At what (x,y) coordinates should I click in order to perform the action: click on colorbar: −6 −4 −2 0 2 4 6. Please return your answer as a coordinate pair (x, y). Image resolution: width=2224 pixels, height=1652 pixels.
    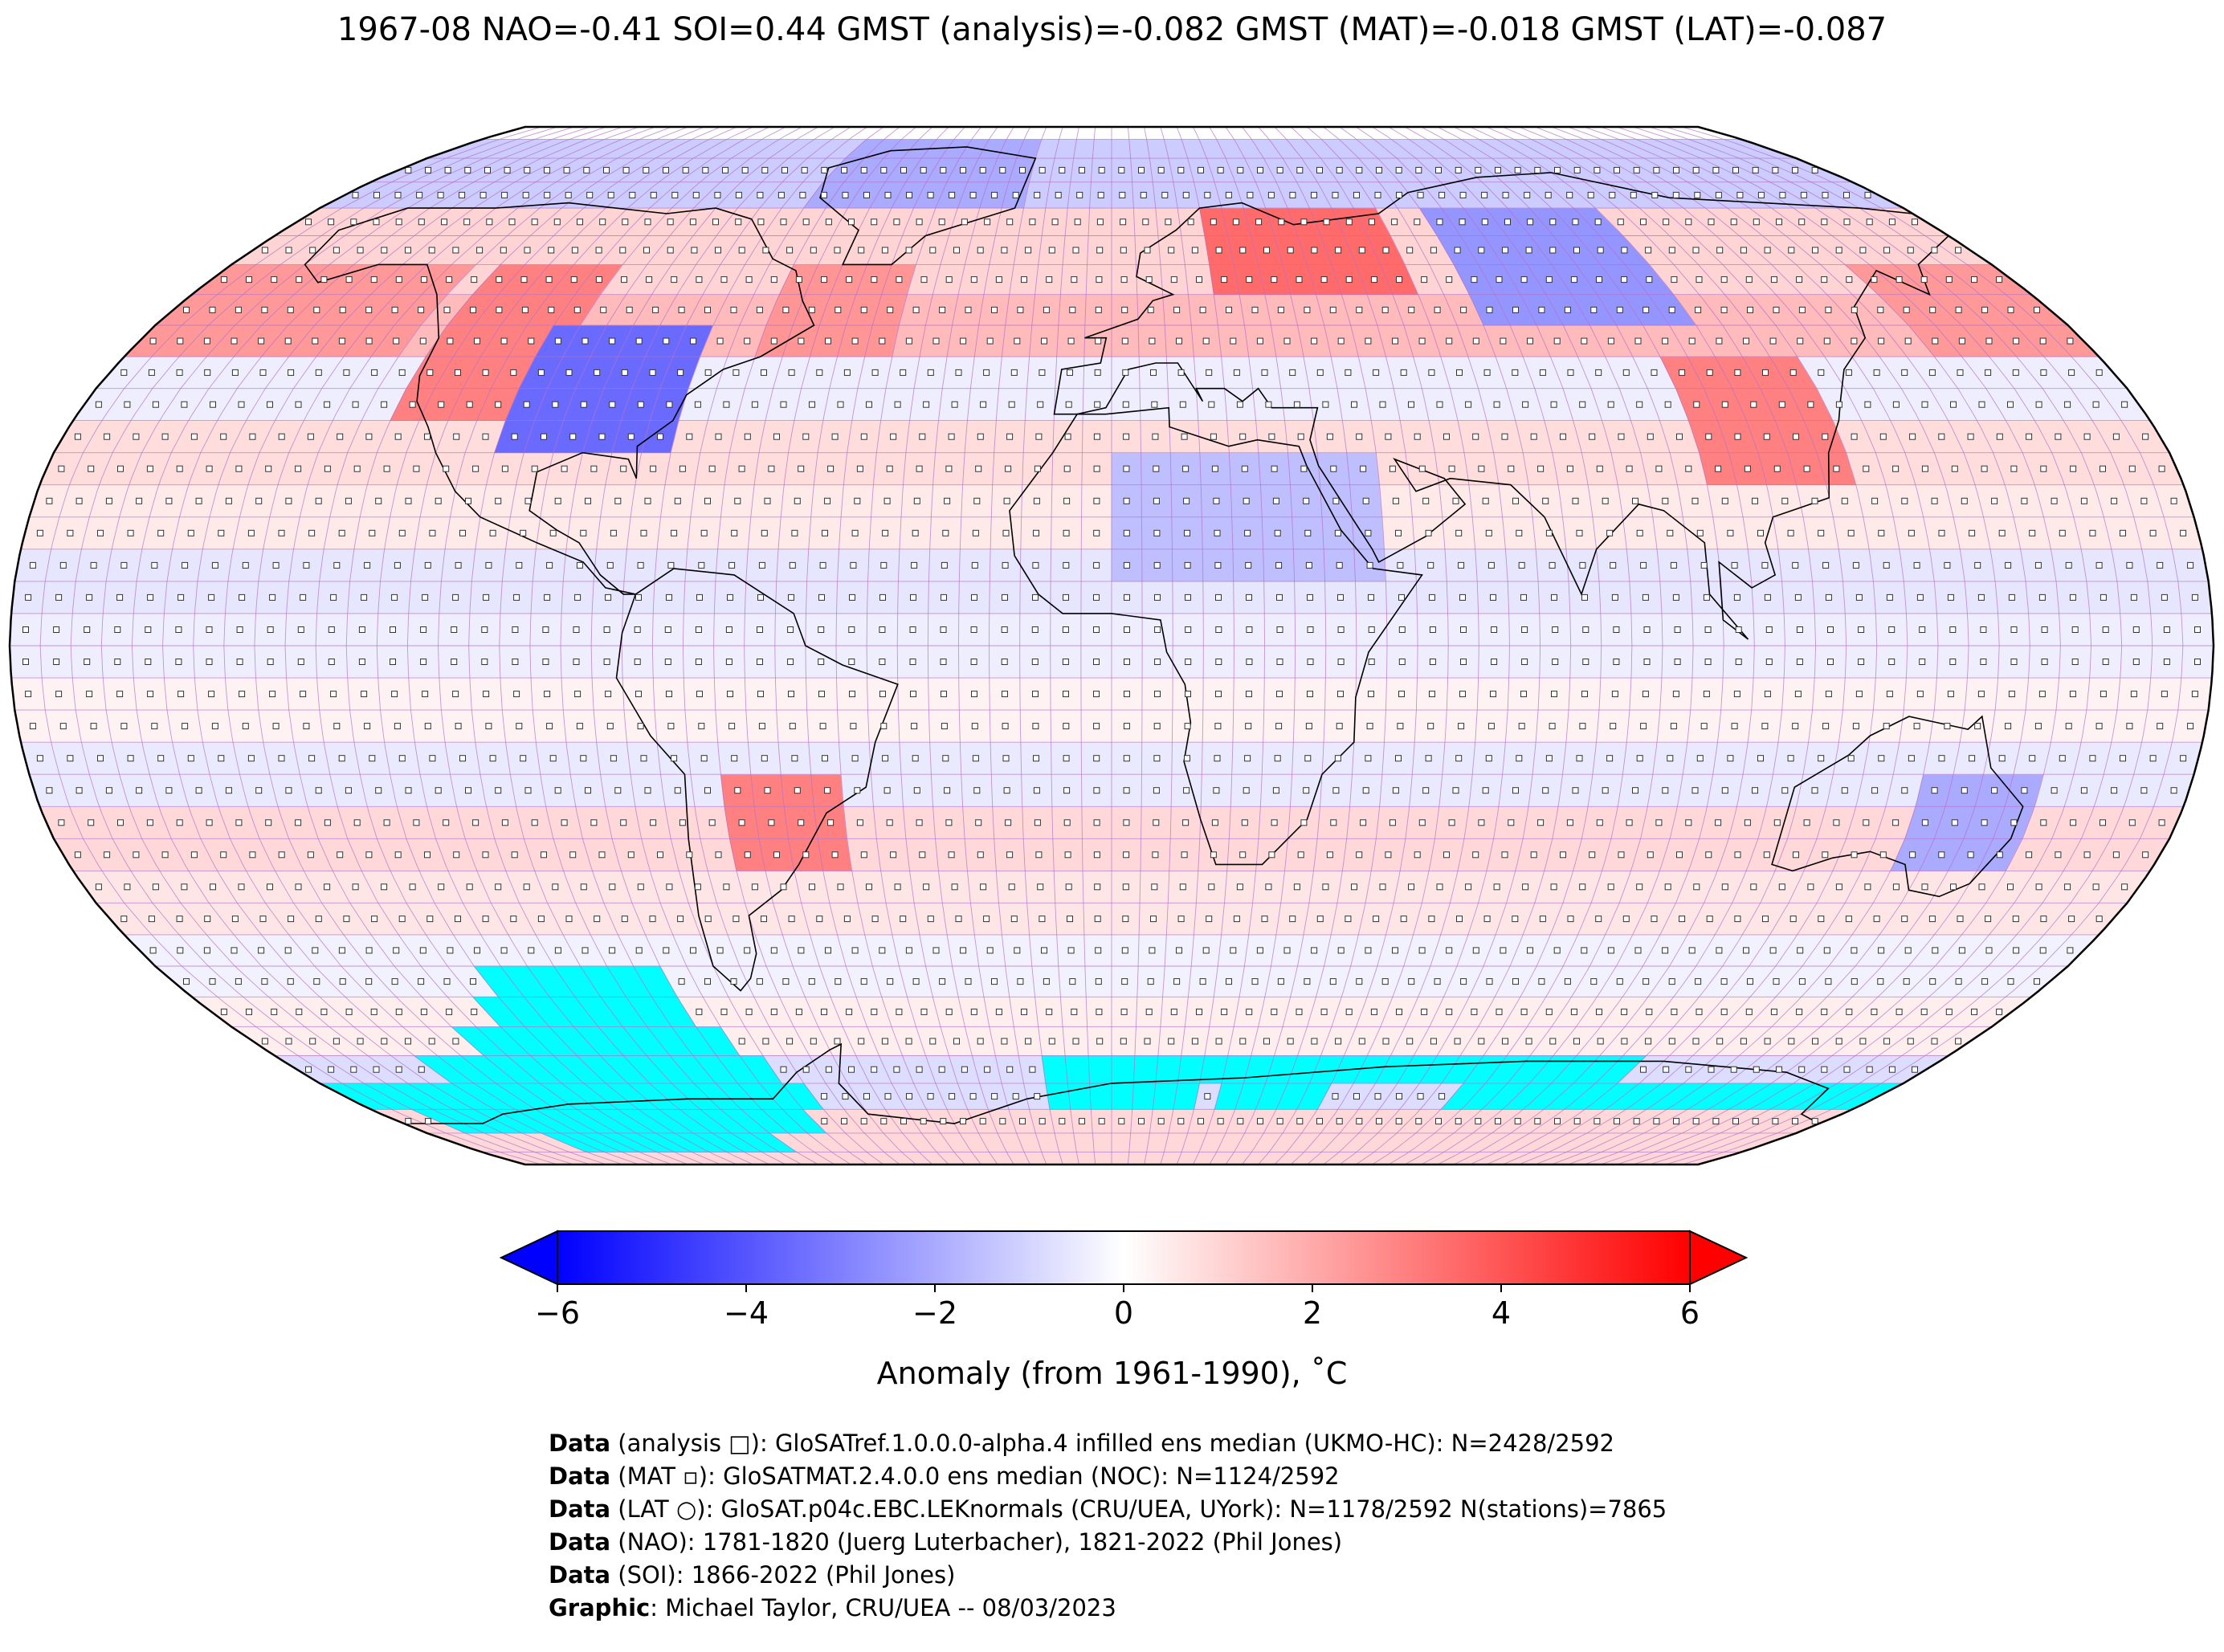
    Looking at the image, I should click on (1124, 1280).